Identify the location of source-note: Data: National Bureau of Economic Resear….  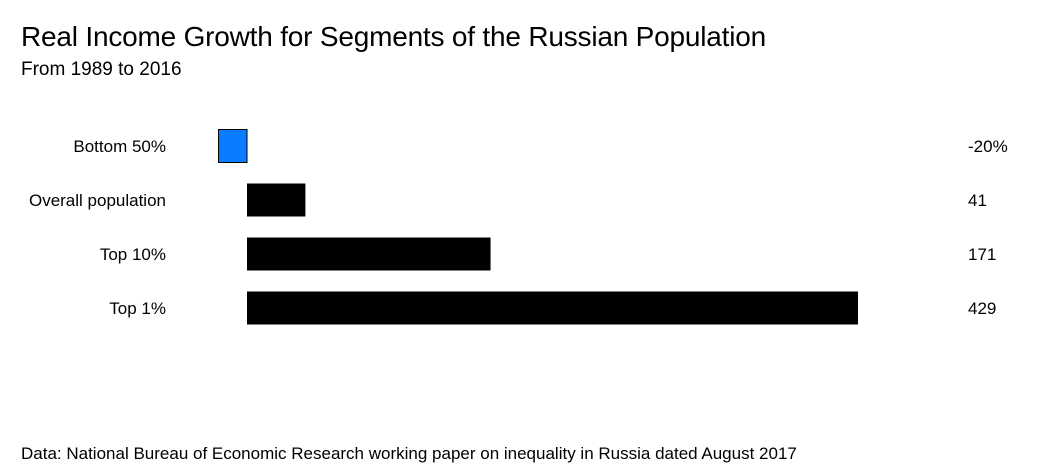
(409, 453).